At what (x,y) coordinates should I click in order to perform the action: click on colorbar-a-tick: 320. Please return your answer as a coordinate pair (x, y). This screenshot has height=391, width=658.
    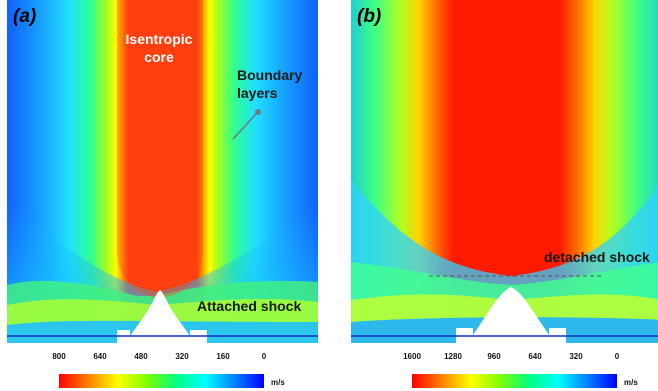
    Looking at the image, I should click on (182, 356).